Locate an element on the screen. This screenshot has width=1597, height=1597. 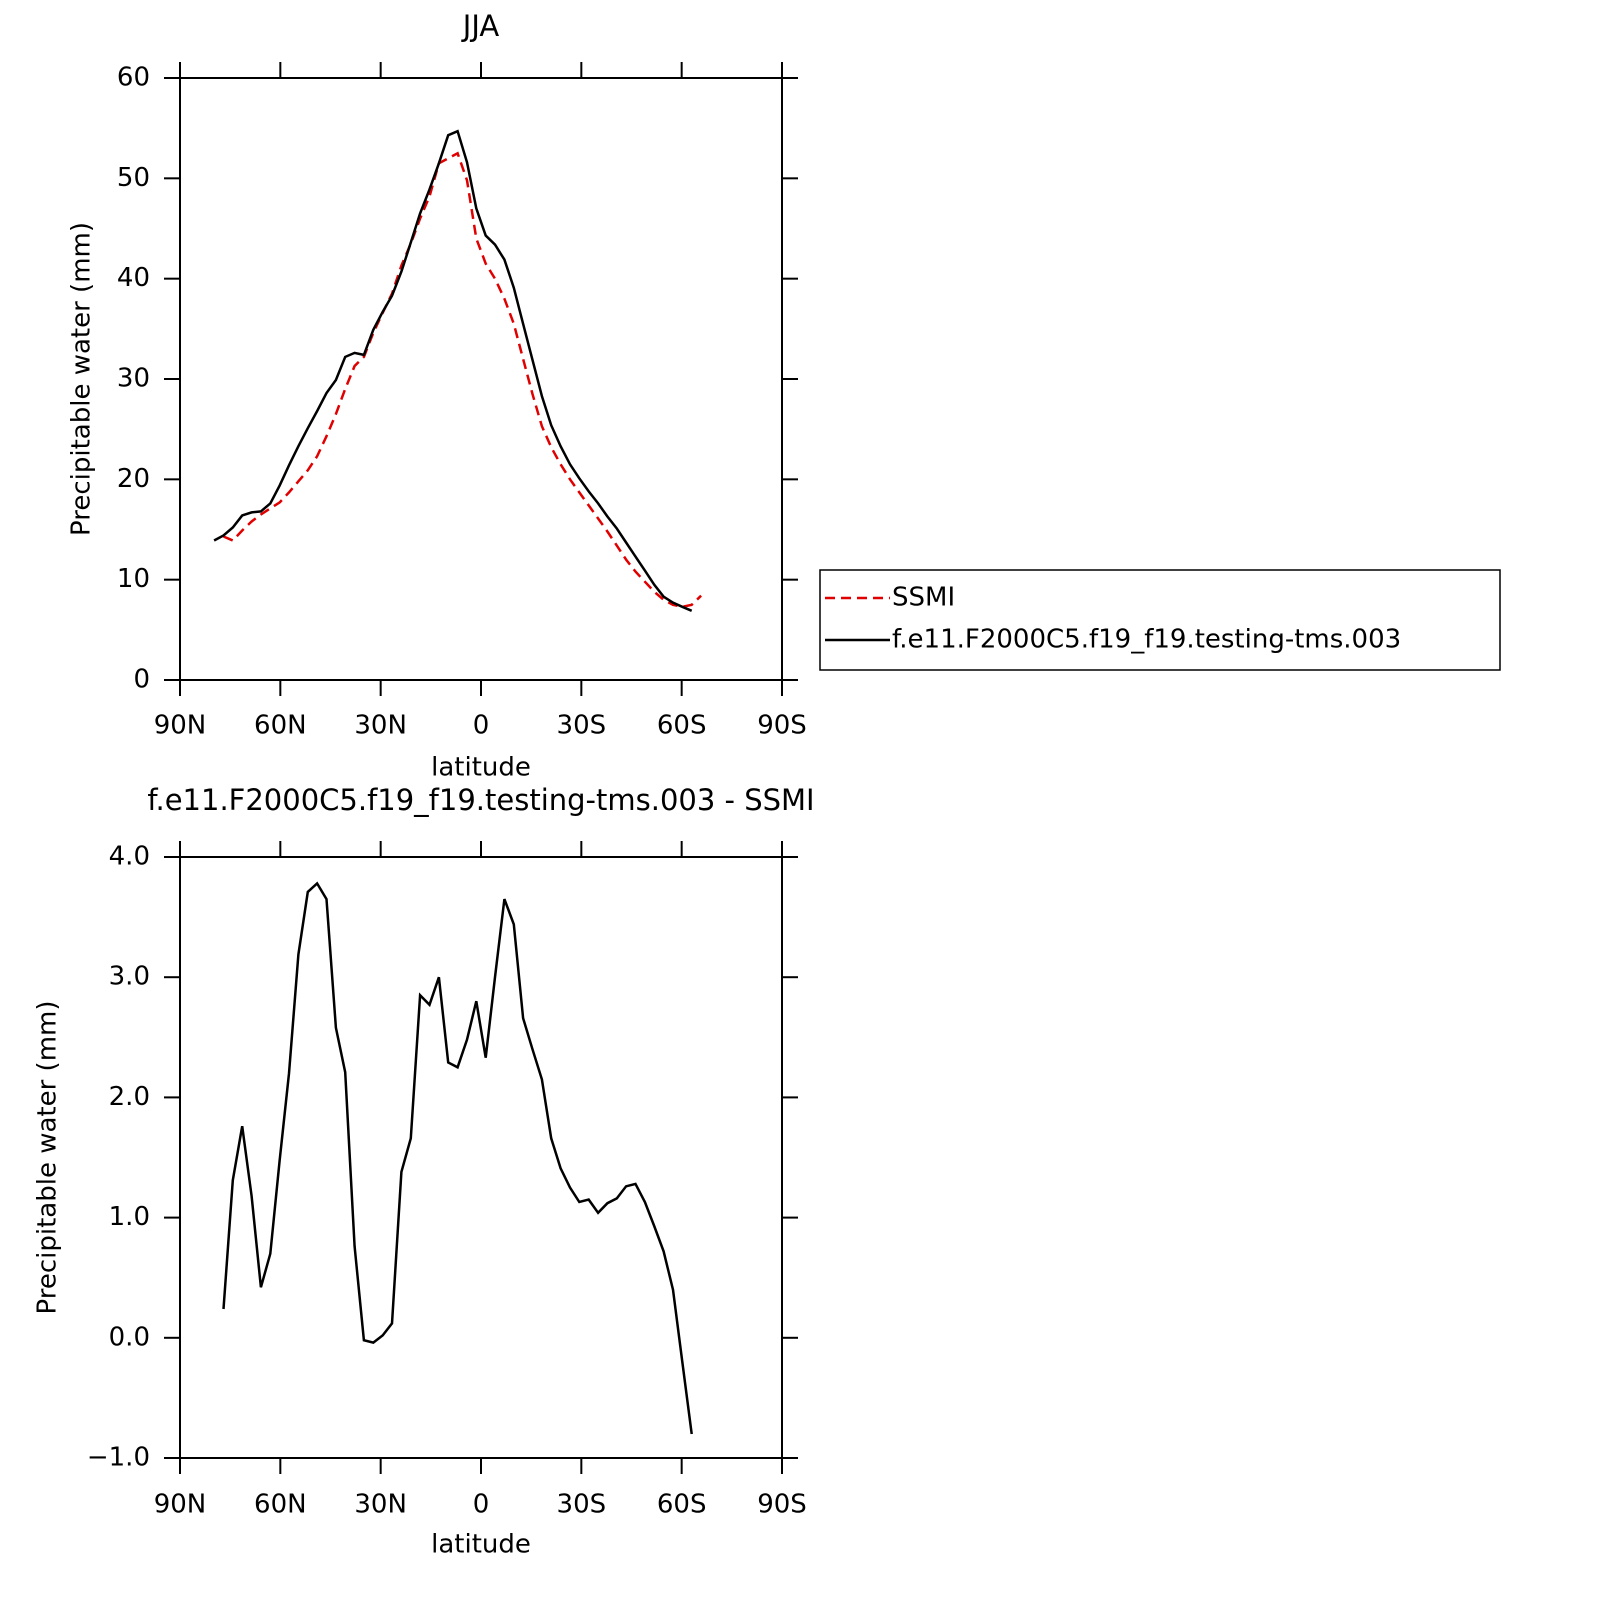
y-tick-label: −1.0 is located at coordinates (118, 1458).